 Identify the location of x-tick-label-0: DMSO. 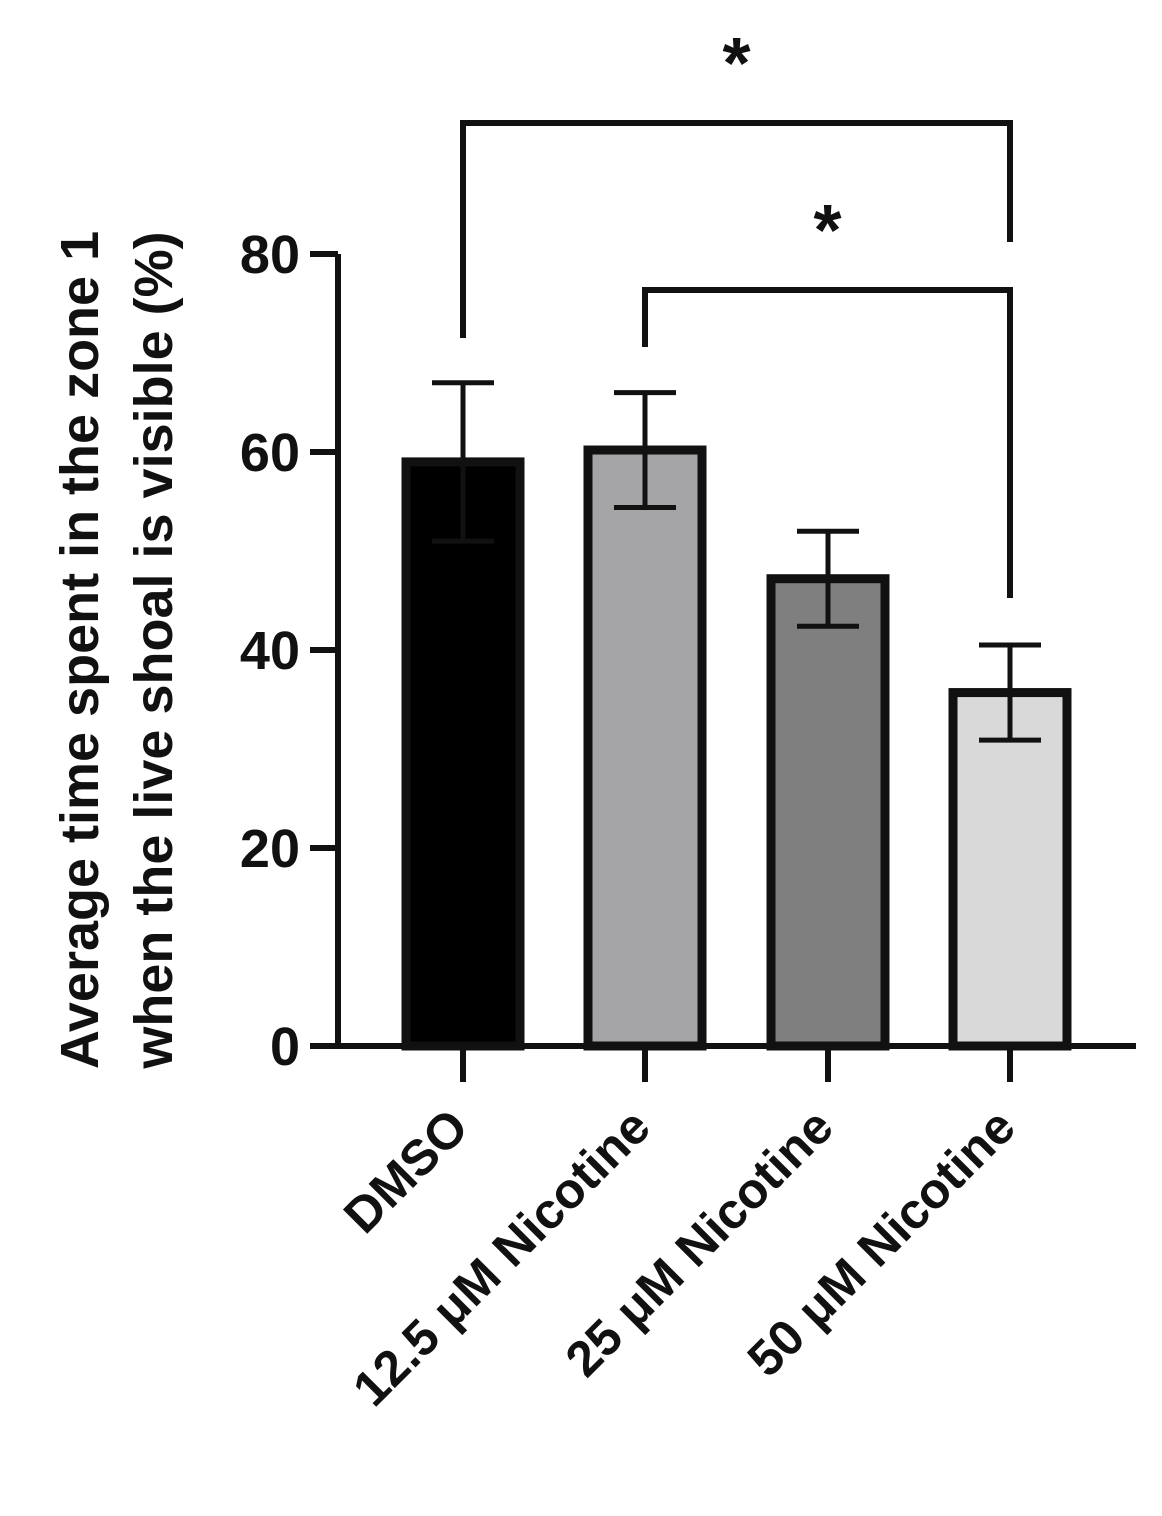
(406, 1171).